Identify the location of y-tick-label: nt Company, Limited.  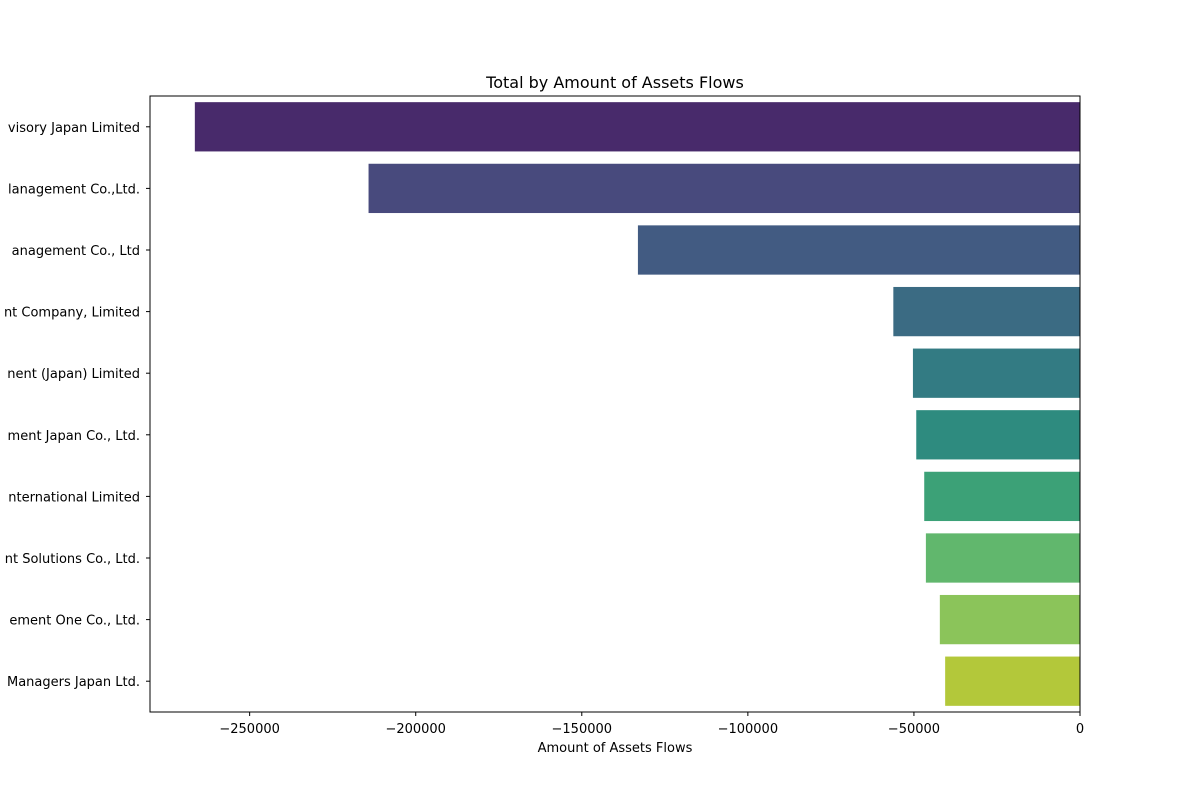
(72, 313).